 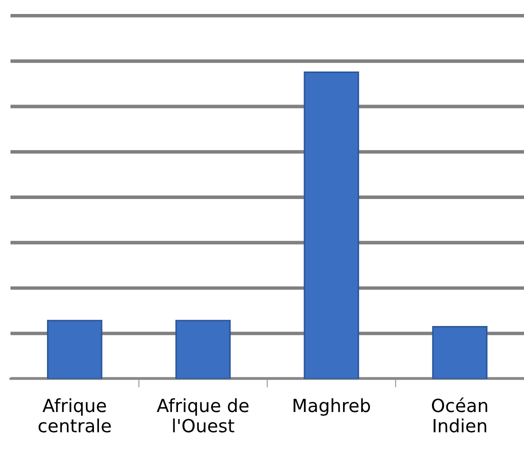 What do you see at coordinates (460, 415) in the screenshot?
I see `x-tick-label: Océan Indien` at bounding box center [460, 415].